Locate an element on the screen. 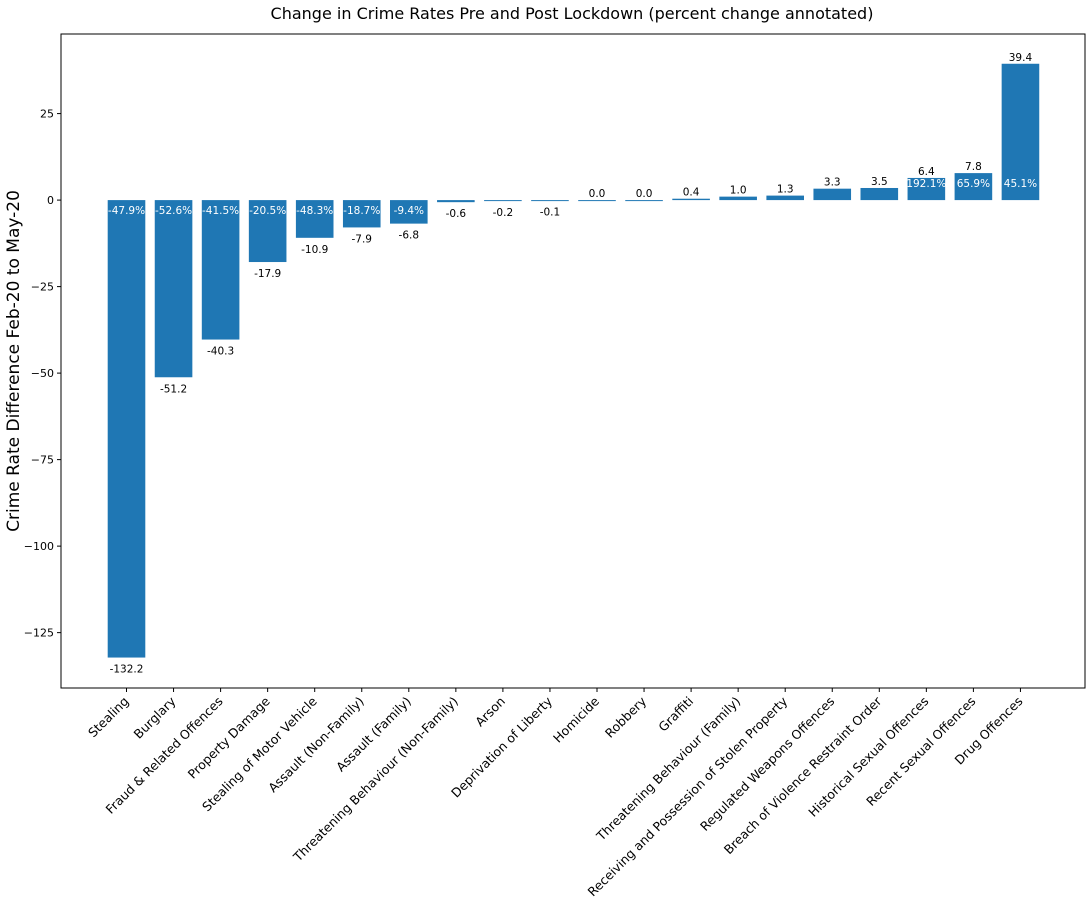 Image resolution: width=1091 pixels, height=899 pixels. x-tick-label: Robbery is located at coordinates (626, 717).